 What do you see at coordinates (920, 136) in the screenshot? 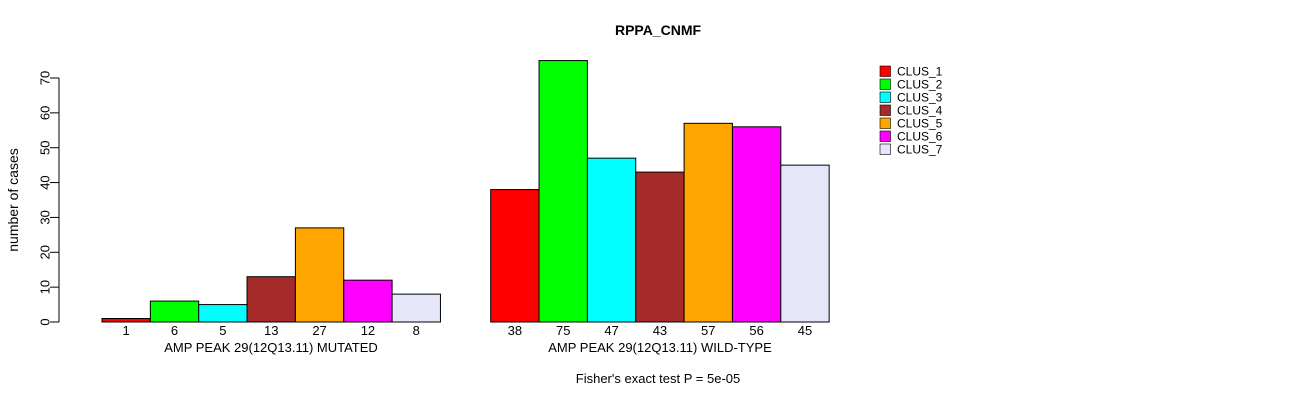
I see `legend-label-clus_6: CLUS_6` at bounding box center [920, 136].